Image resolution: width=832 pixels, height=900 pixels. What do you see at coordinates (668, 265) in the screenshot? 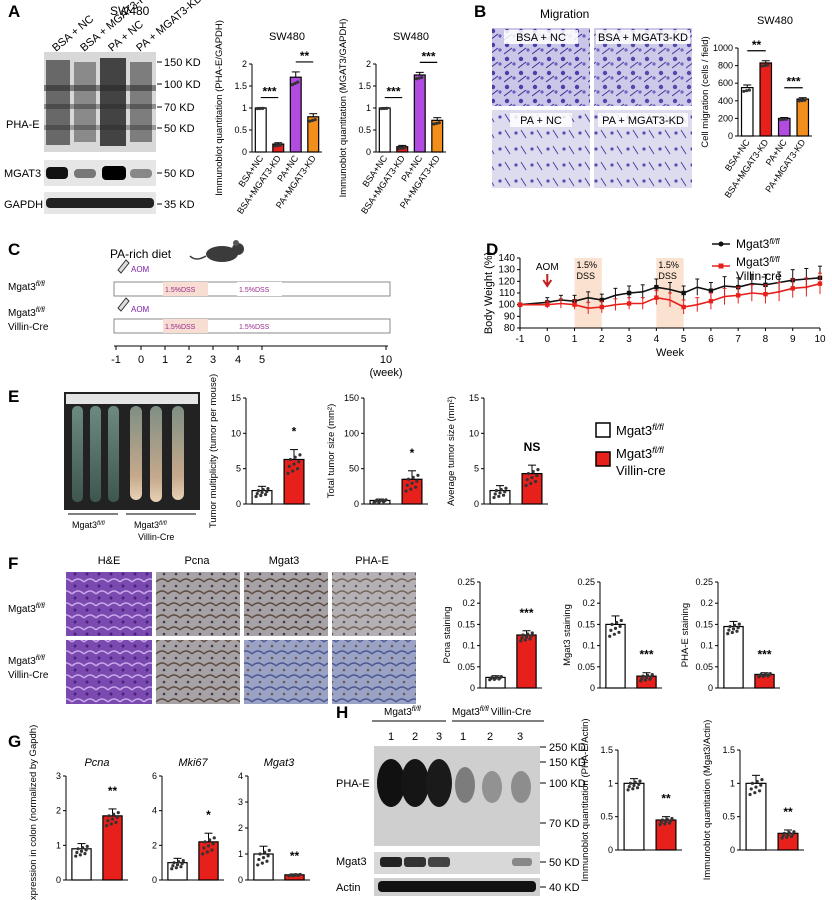
I see `dss-label: 1.5%` at bounding box center [668, 265].